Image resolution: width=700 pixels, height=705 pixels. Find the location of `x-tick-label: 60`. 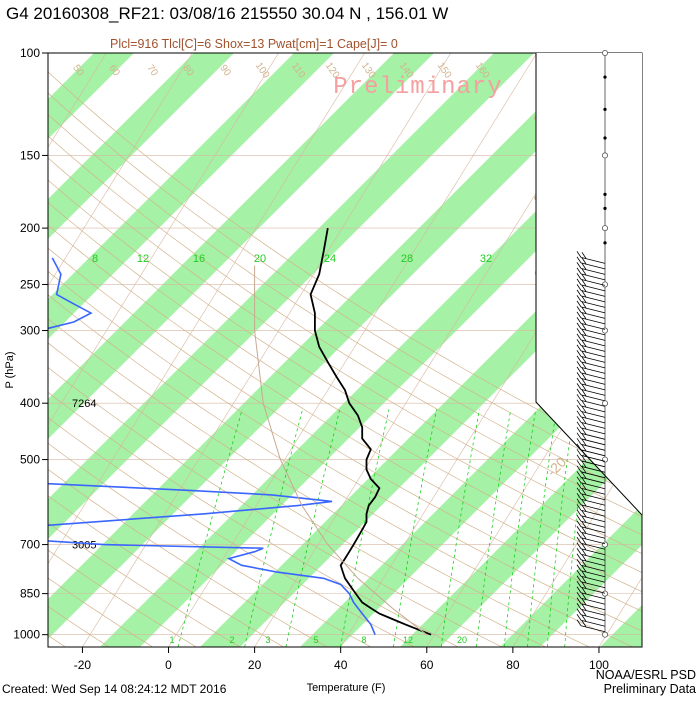

x-tick-label: 60 is located at coordinates (427, 665).